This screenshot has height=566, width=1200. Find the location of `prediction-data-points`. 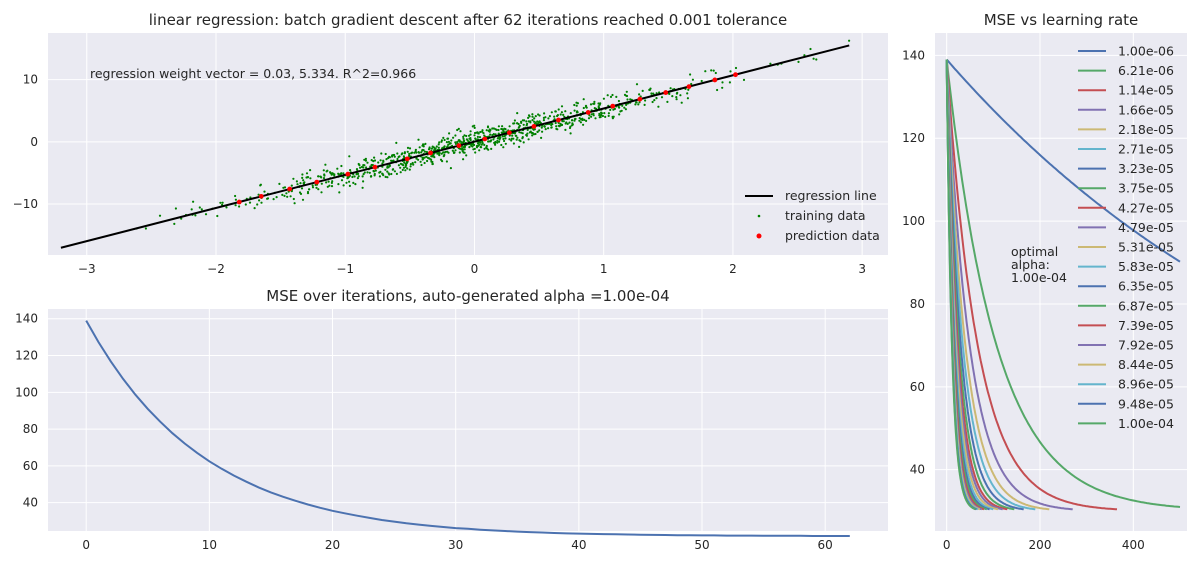

prediction-data-points is located at coordinates (487, 138).